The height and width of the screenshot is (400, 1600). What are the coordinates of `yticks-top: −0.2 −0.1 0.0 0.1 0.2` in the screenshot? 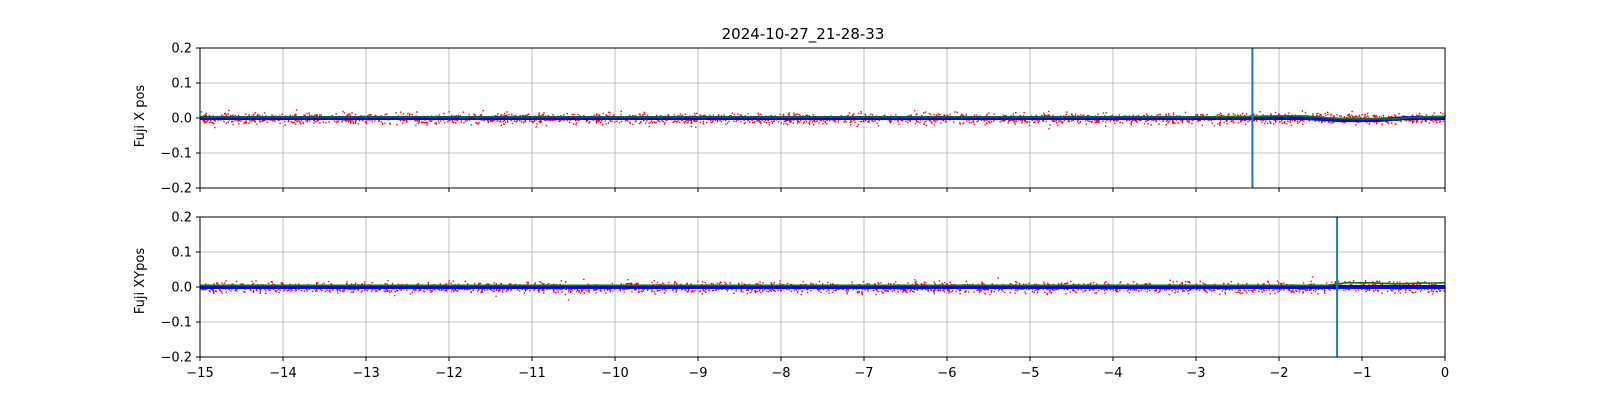 It's located at (180, 119).